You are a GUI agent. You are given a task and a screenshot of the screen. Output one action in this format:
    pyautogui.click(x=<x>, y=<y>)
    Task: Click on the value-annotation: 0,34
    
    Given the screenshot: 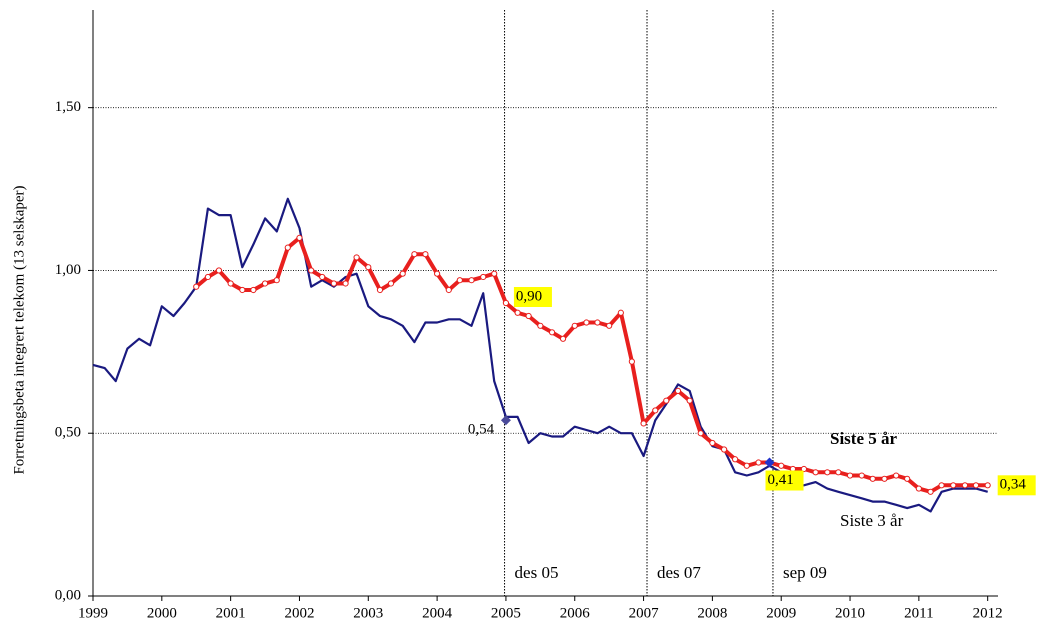 What is the action you would take?
    pyautogui.click(x=1016, y=485)
    